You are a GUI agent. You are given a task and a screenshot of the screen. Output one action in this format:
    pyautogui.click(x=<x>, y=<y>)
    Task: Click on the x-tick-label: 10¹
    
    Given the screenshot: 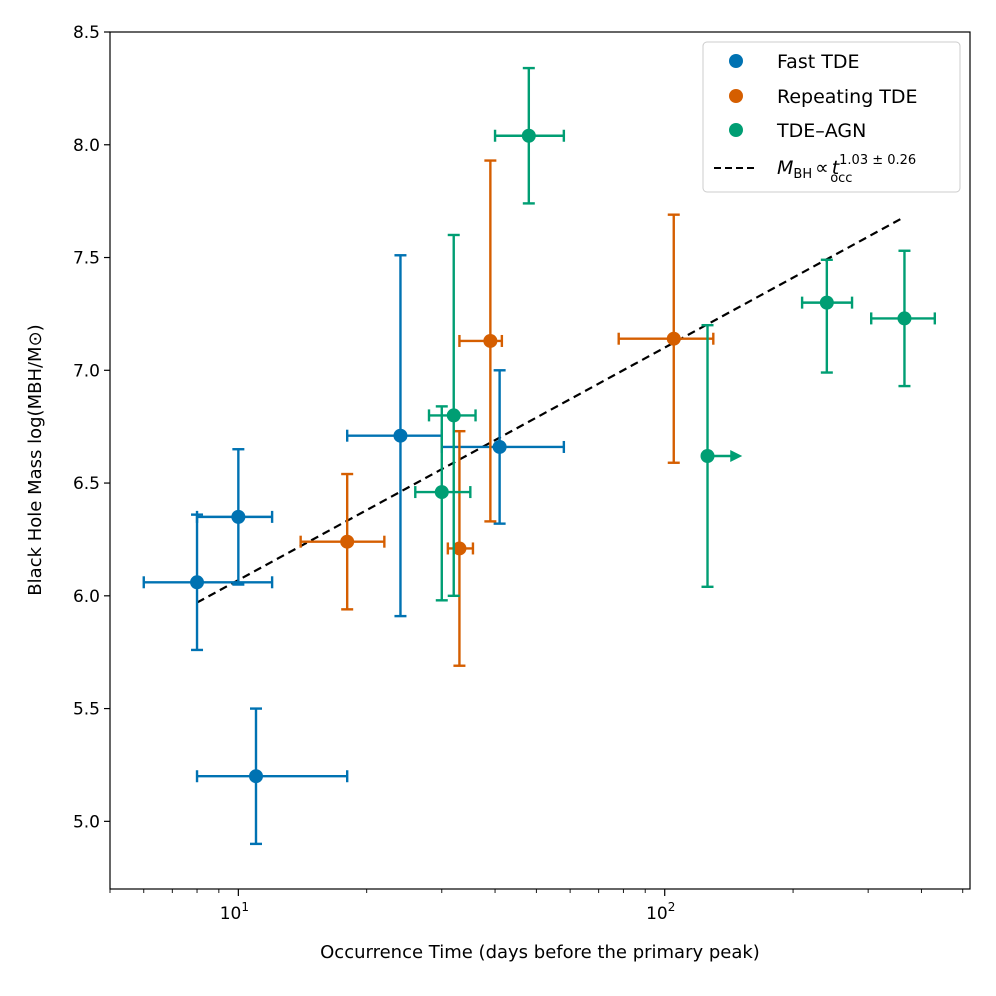 What is the action you would take?
    pyautogui.click(x=234, y=912)
    